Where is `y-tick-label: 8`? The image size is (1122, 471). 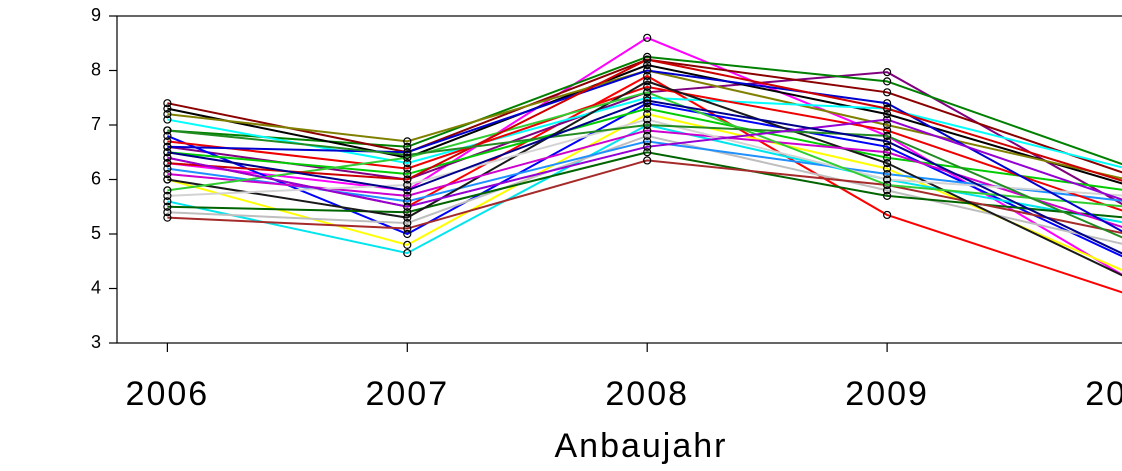
y-tick-label: 8 is located at coordinates (96, 69).